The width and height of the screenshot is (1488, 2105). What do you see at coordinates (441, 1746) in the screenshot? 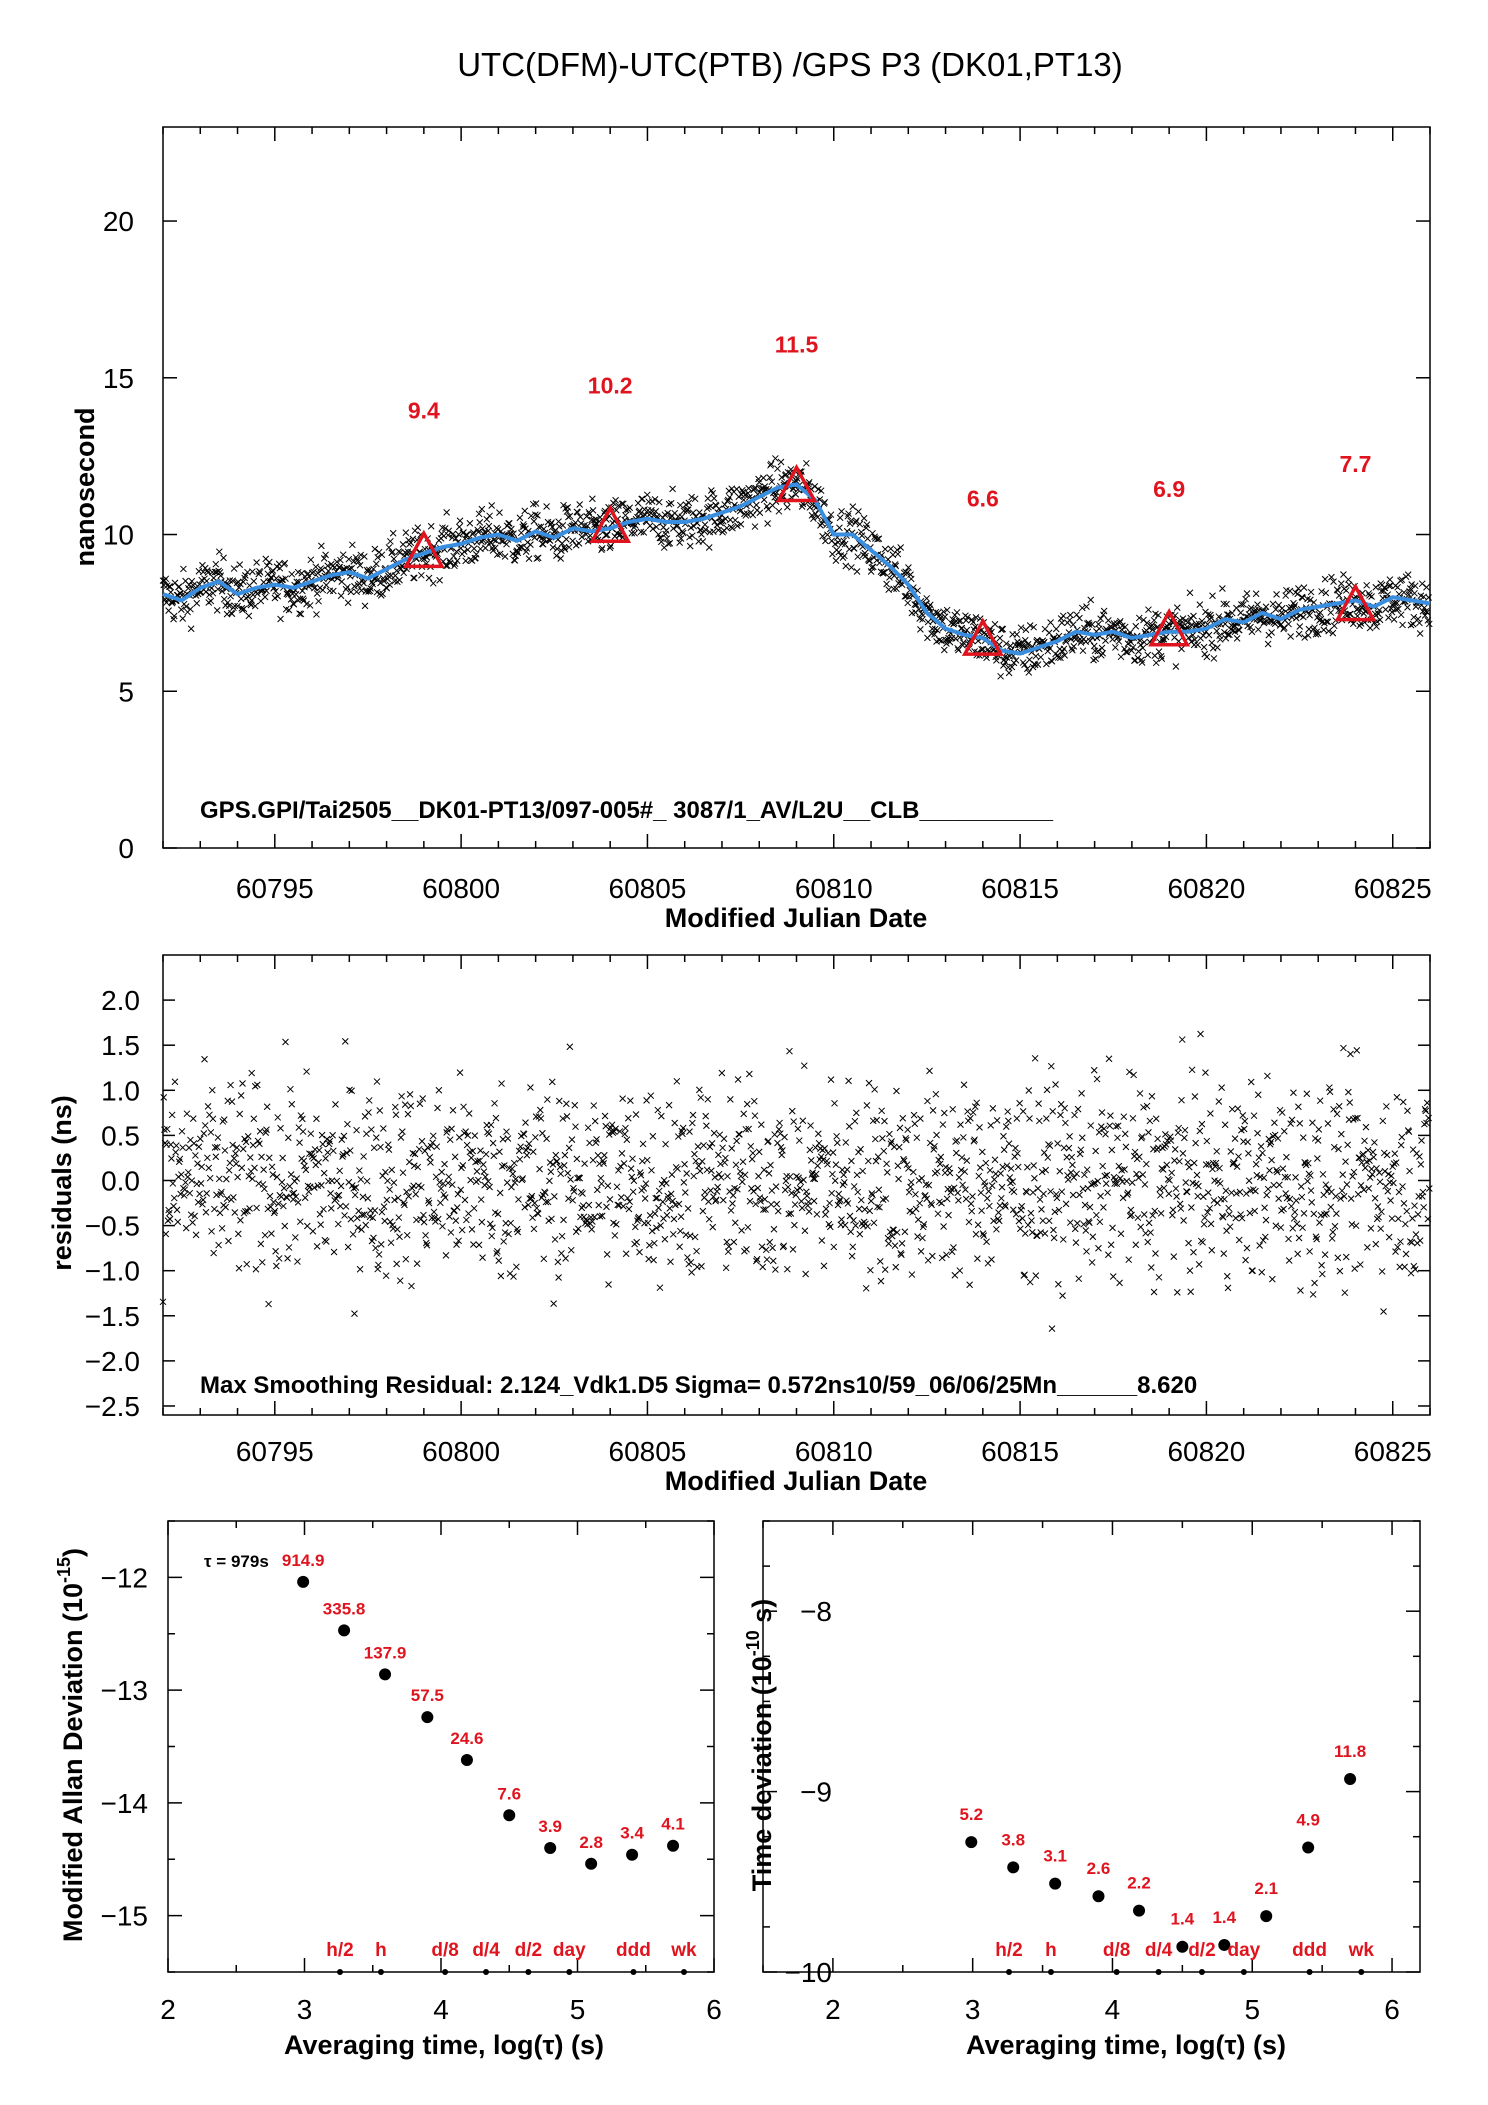
I see `mdev-plot-frame` at bounding box center [441, 1746].